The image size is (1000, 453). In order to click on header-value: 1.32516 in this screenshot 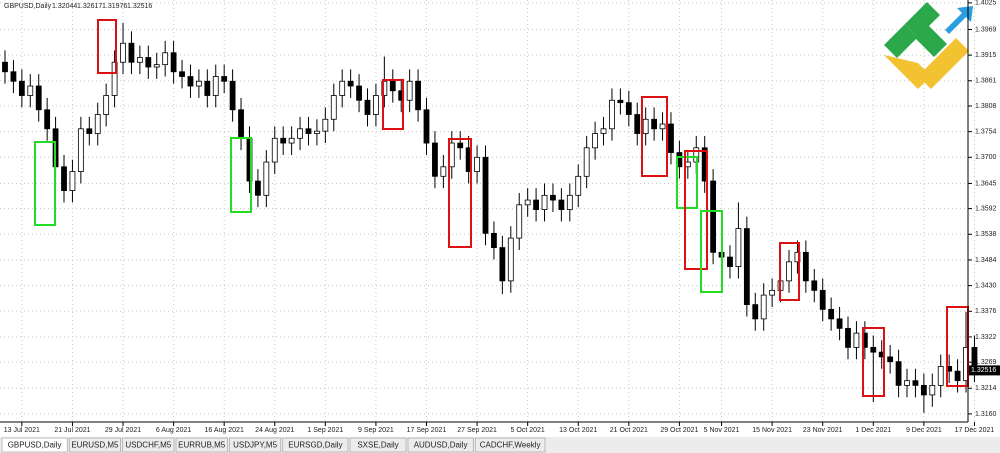, I will do `click(139, 6)`.